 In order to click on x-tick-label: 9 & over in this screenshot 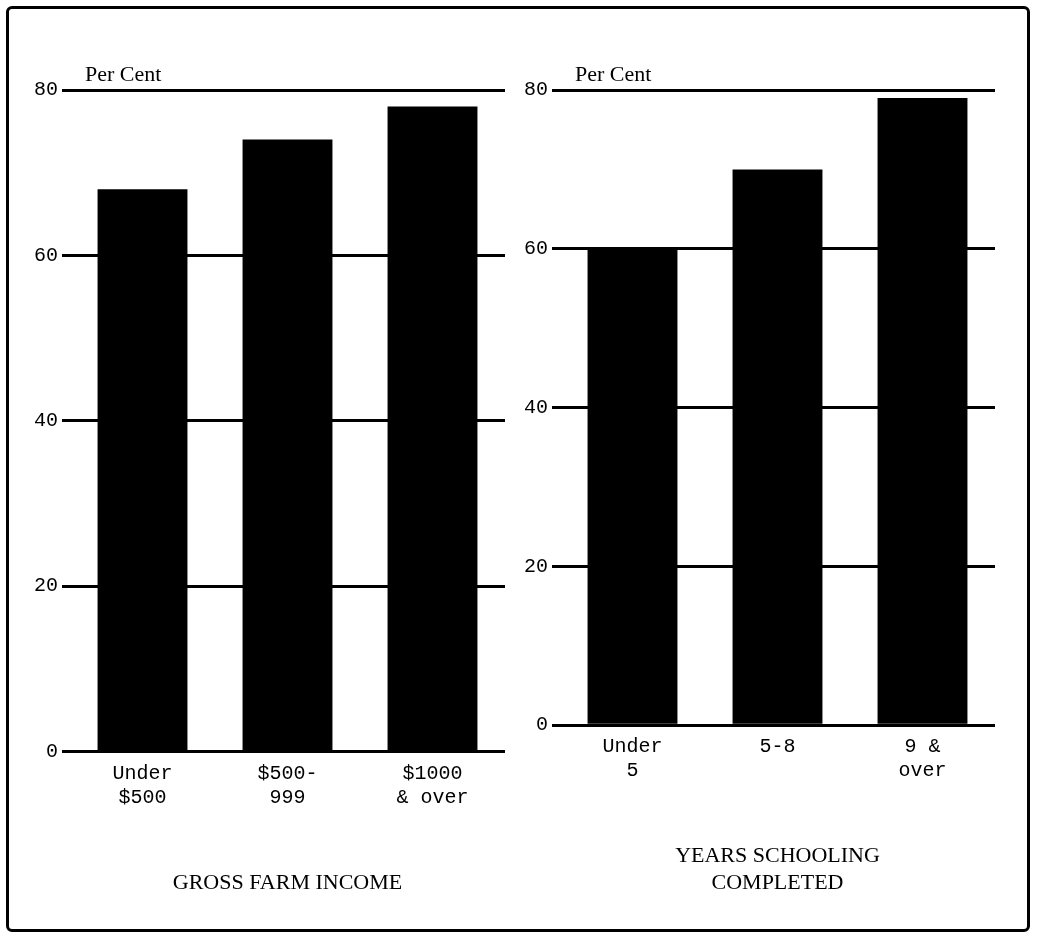, I will do `click(922, 759)`.